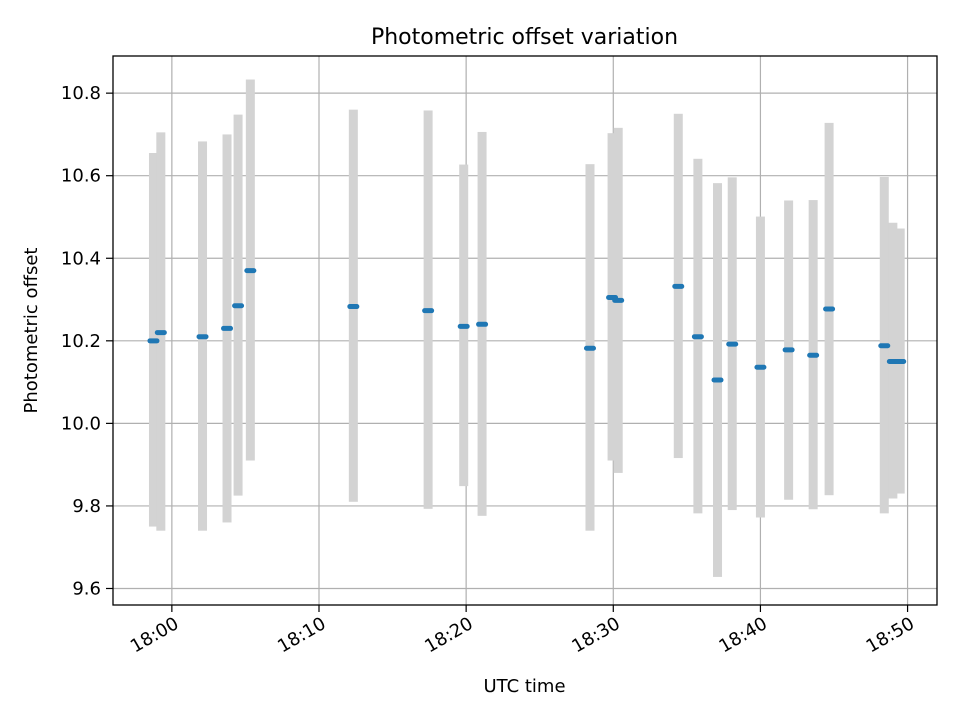 This screenshot has height=720, width=960. Describe the element at coordinates (86, 506) in the screenshot. I see `y-tick-label: 9.8` at that location.